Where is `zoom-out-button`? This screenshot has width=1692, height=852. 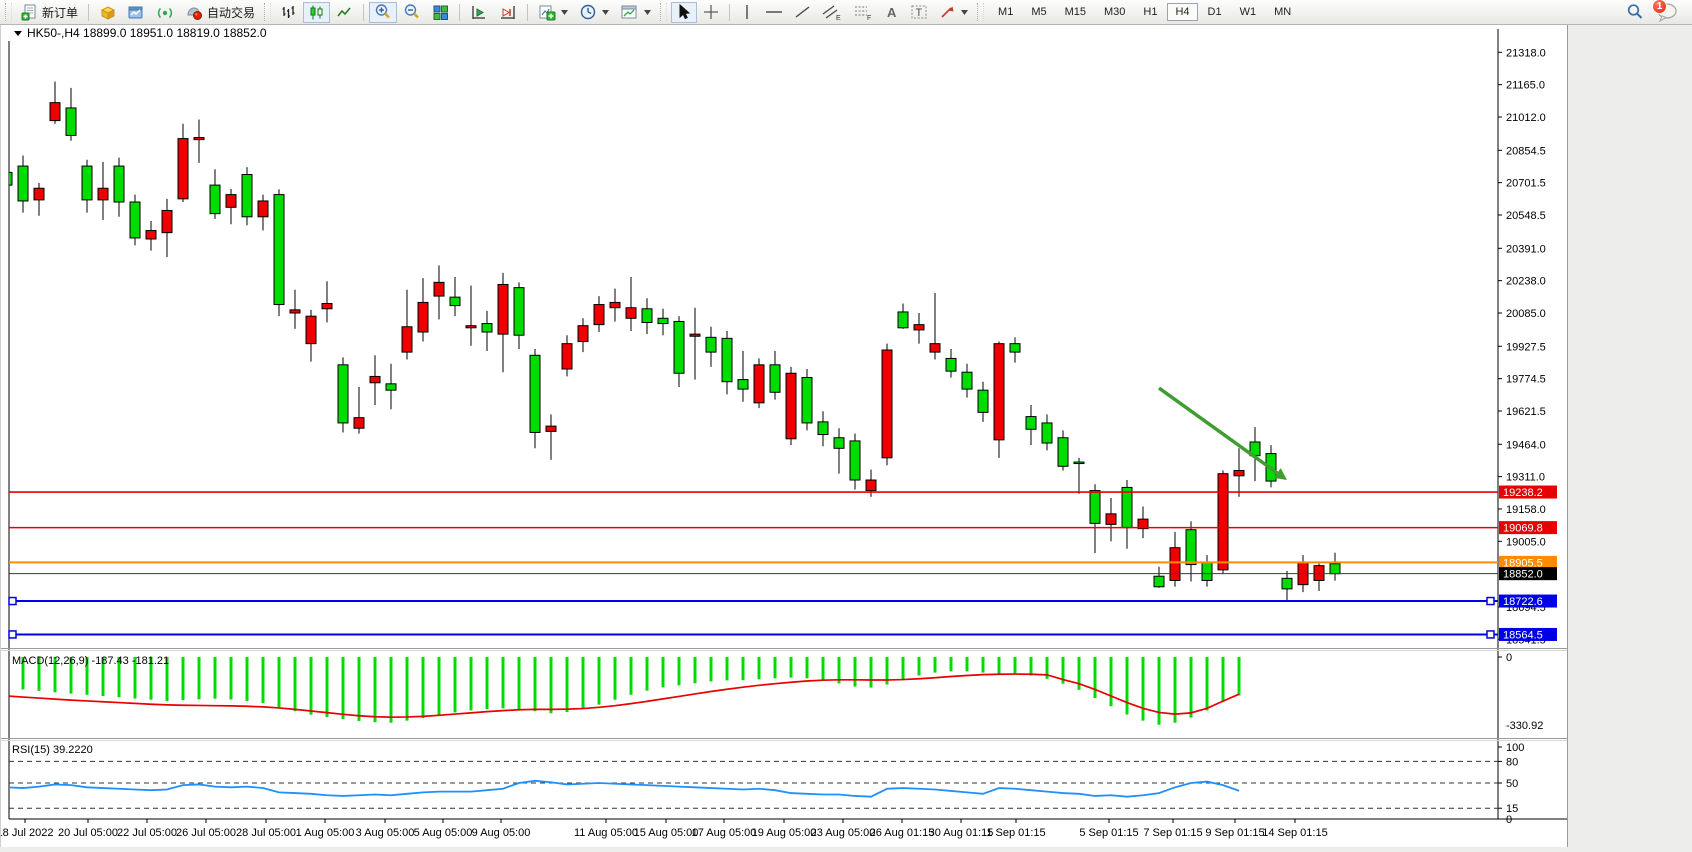
zoom-out-button is located at coordinates (412, 12).